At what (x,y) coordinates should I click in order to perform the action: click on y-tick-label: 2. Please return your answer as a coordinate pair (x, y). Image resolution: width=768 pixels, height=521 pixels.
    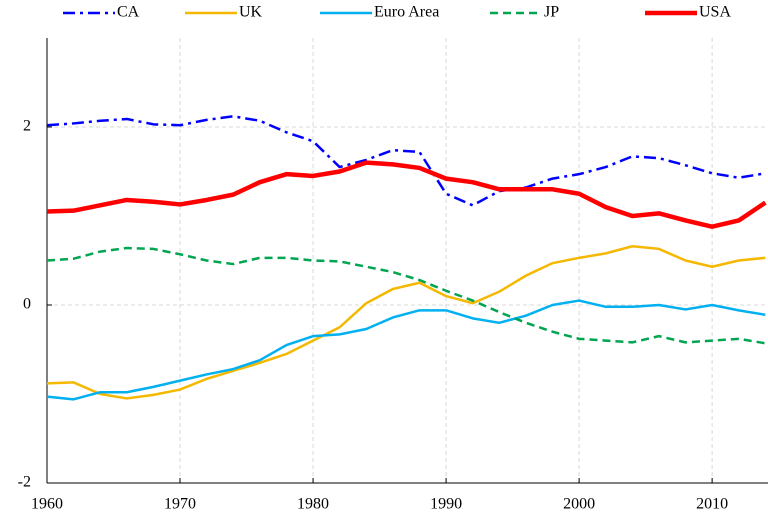
    Looking at the image, I should click on (27, 126).